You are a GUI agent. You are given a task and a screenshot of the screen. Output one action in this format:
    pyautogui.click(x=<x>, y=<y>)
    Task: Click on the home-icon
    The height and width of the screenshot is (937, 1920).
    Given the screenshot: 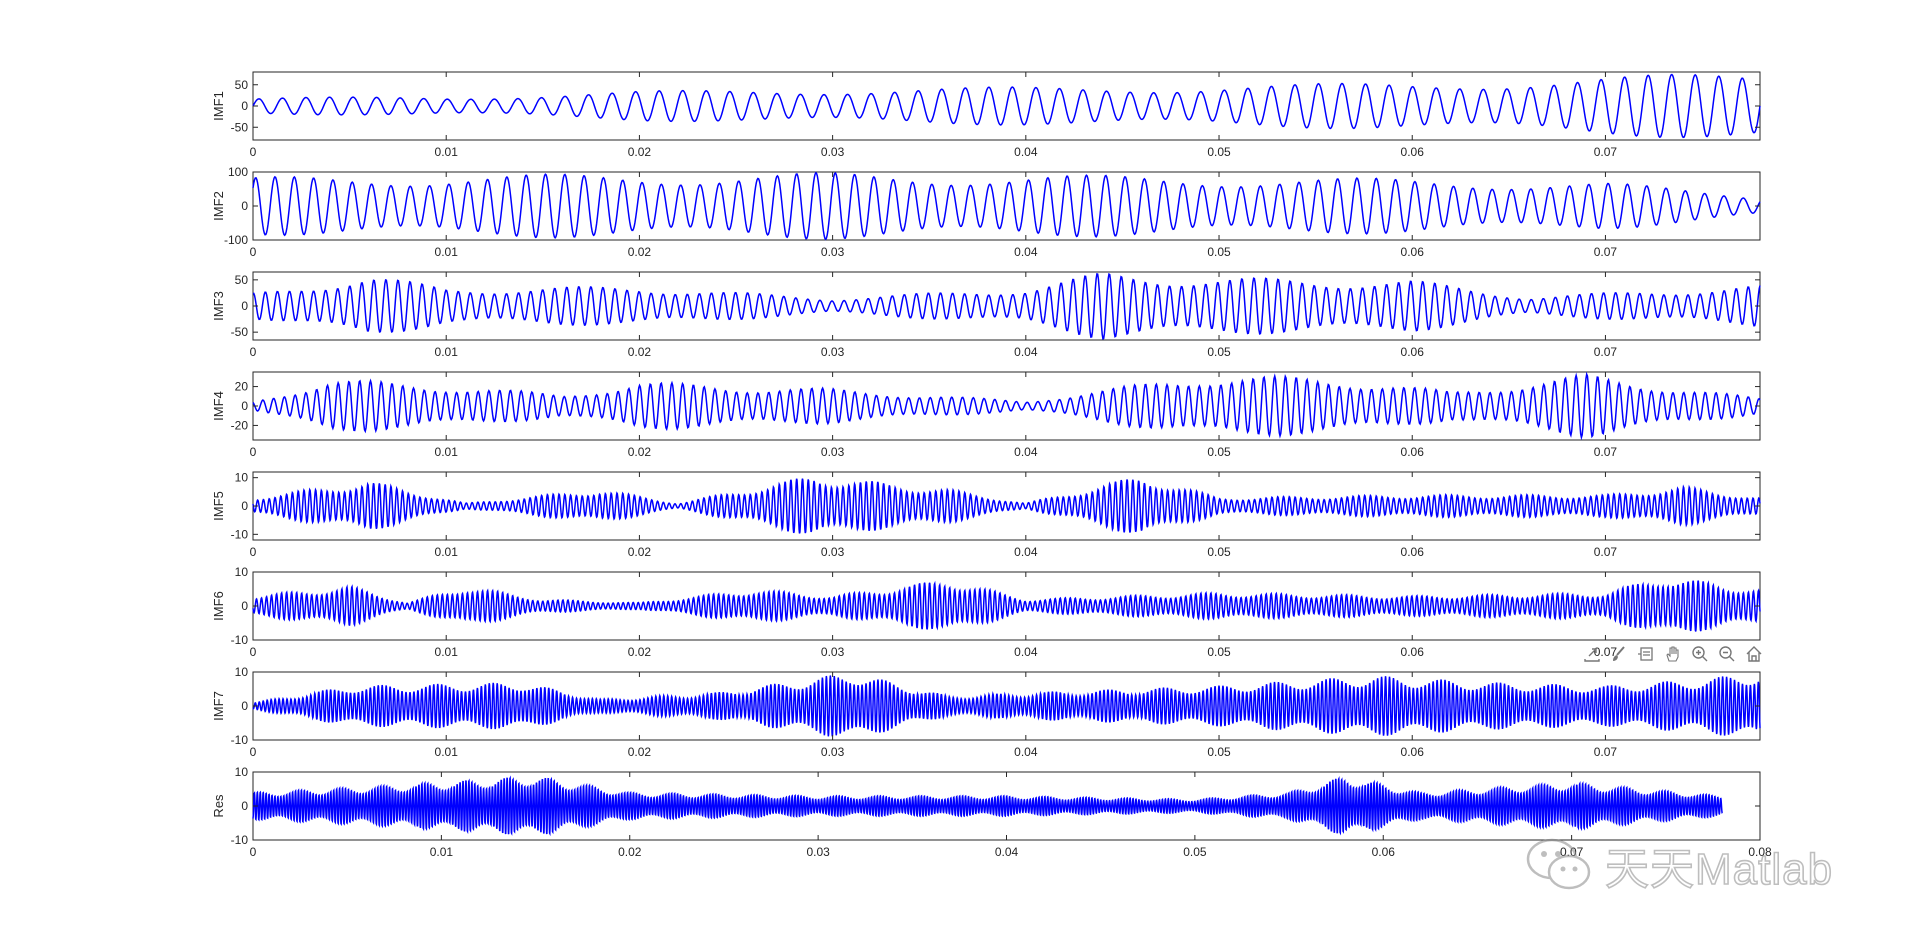 What is the action you would take?
    pyautogui.click(x=1753, y=653)
    